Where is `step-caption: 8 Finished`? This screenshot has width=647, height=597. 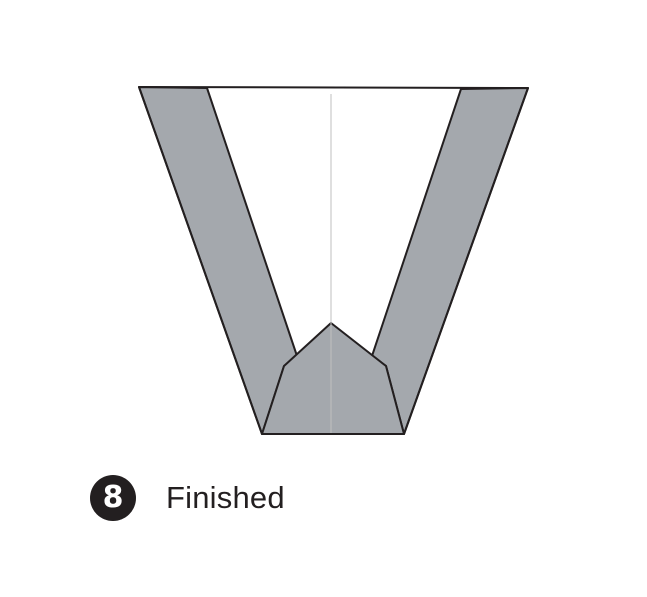
step-caption: 8 Finished is located at coordinates (187, 498).